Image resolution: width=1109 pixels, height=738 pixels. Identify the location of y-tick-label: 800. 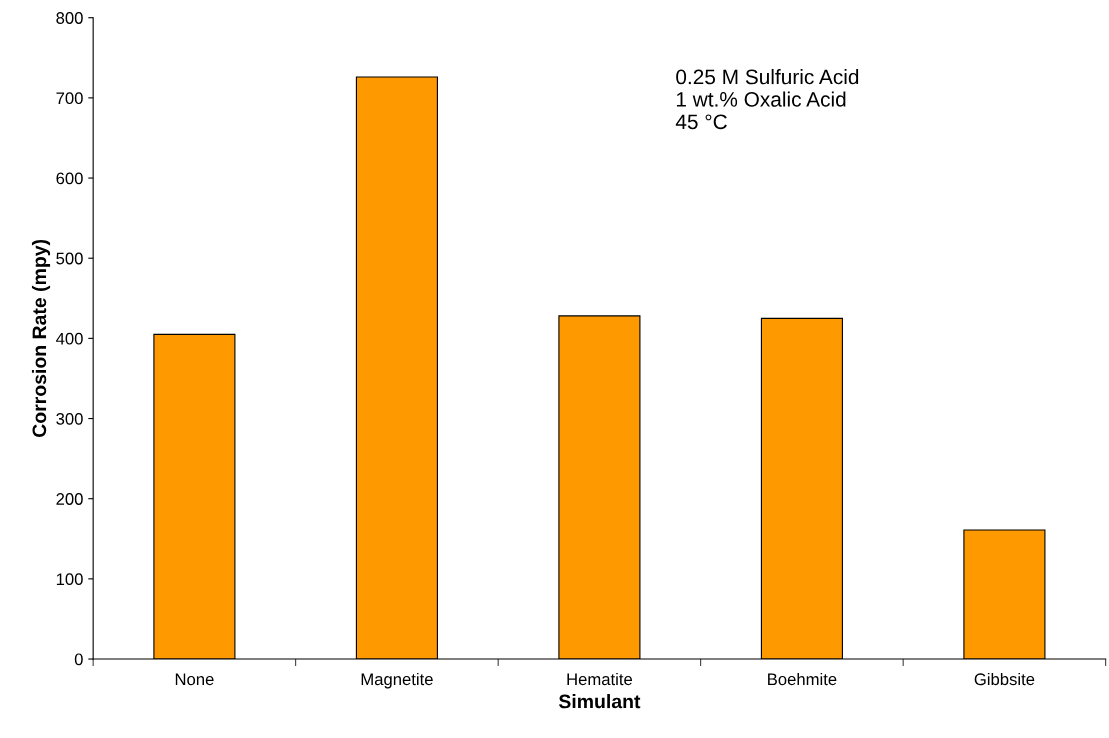
(69, 18).